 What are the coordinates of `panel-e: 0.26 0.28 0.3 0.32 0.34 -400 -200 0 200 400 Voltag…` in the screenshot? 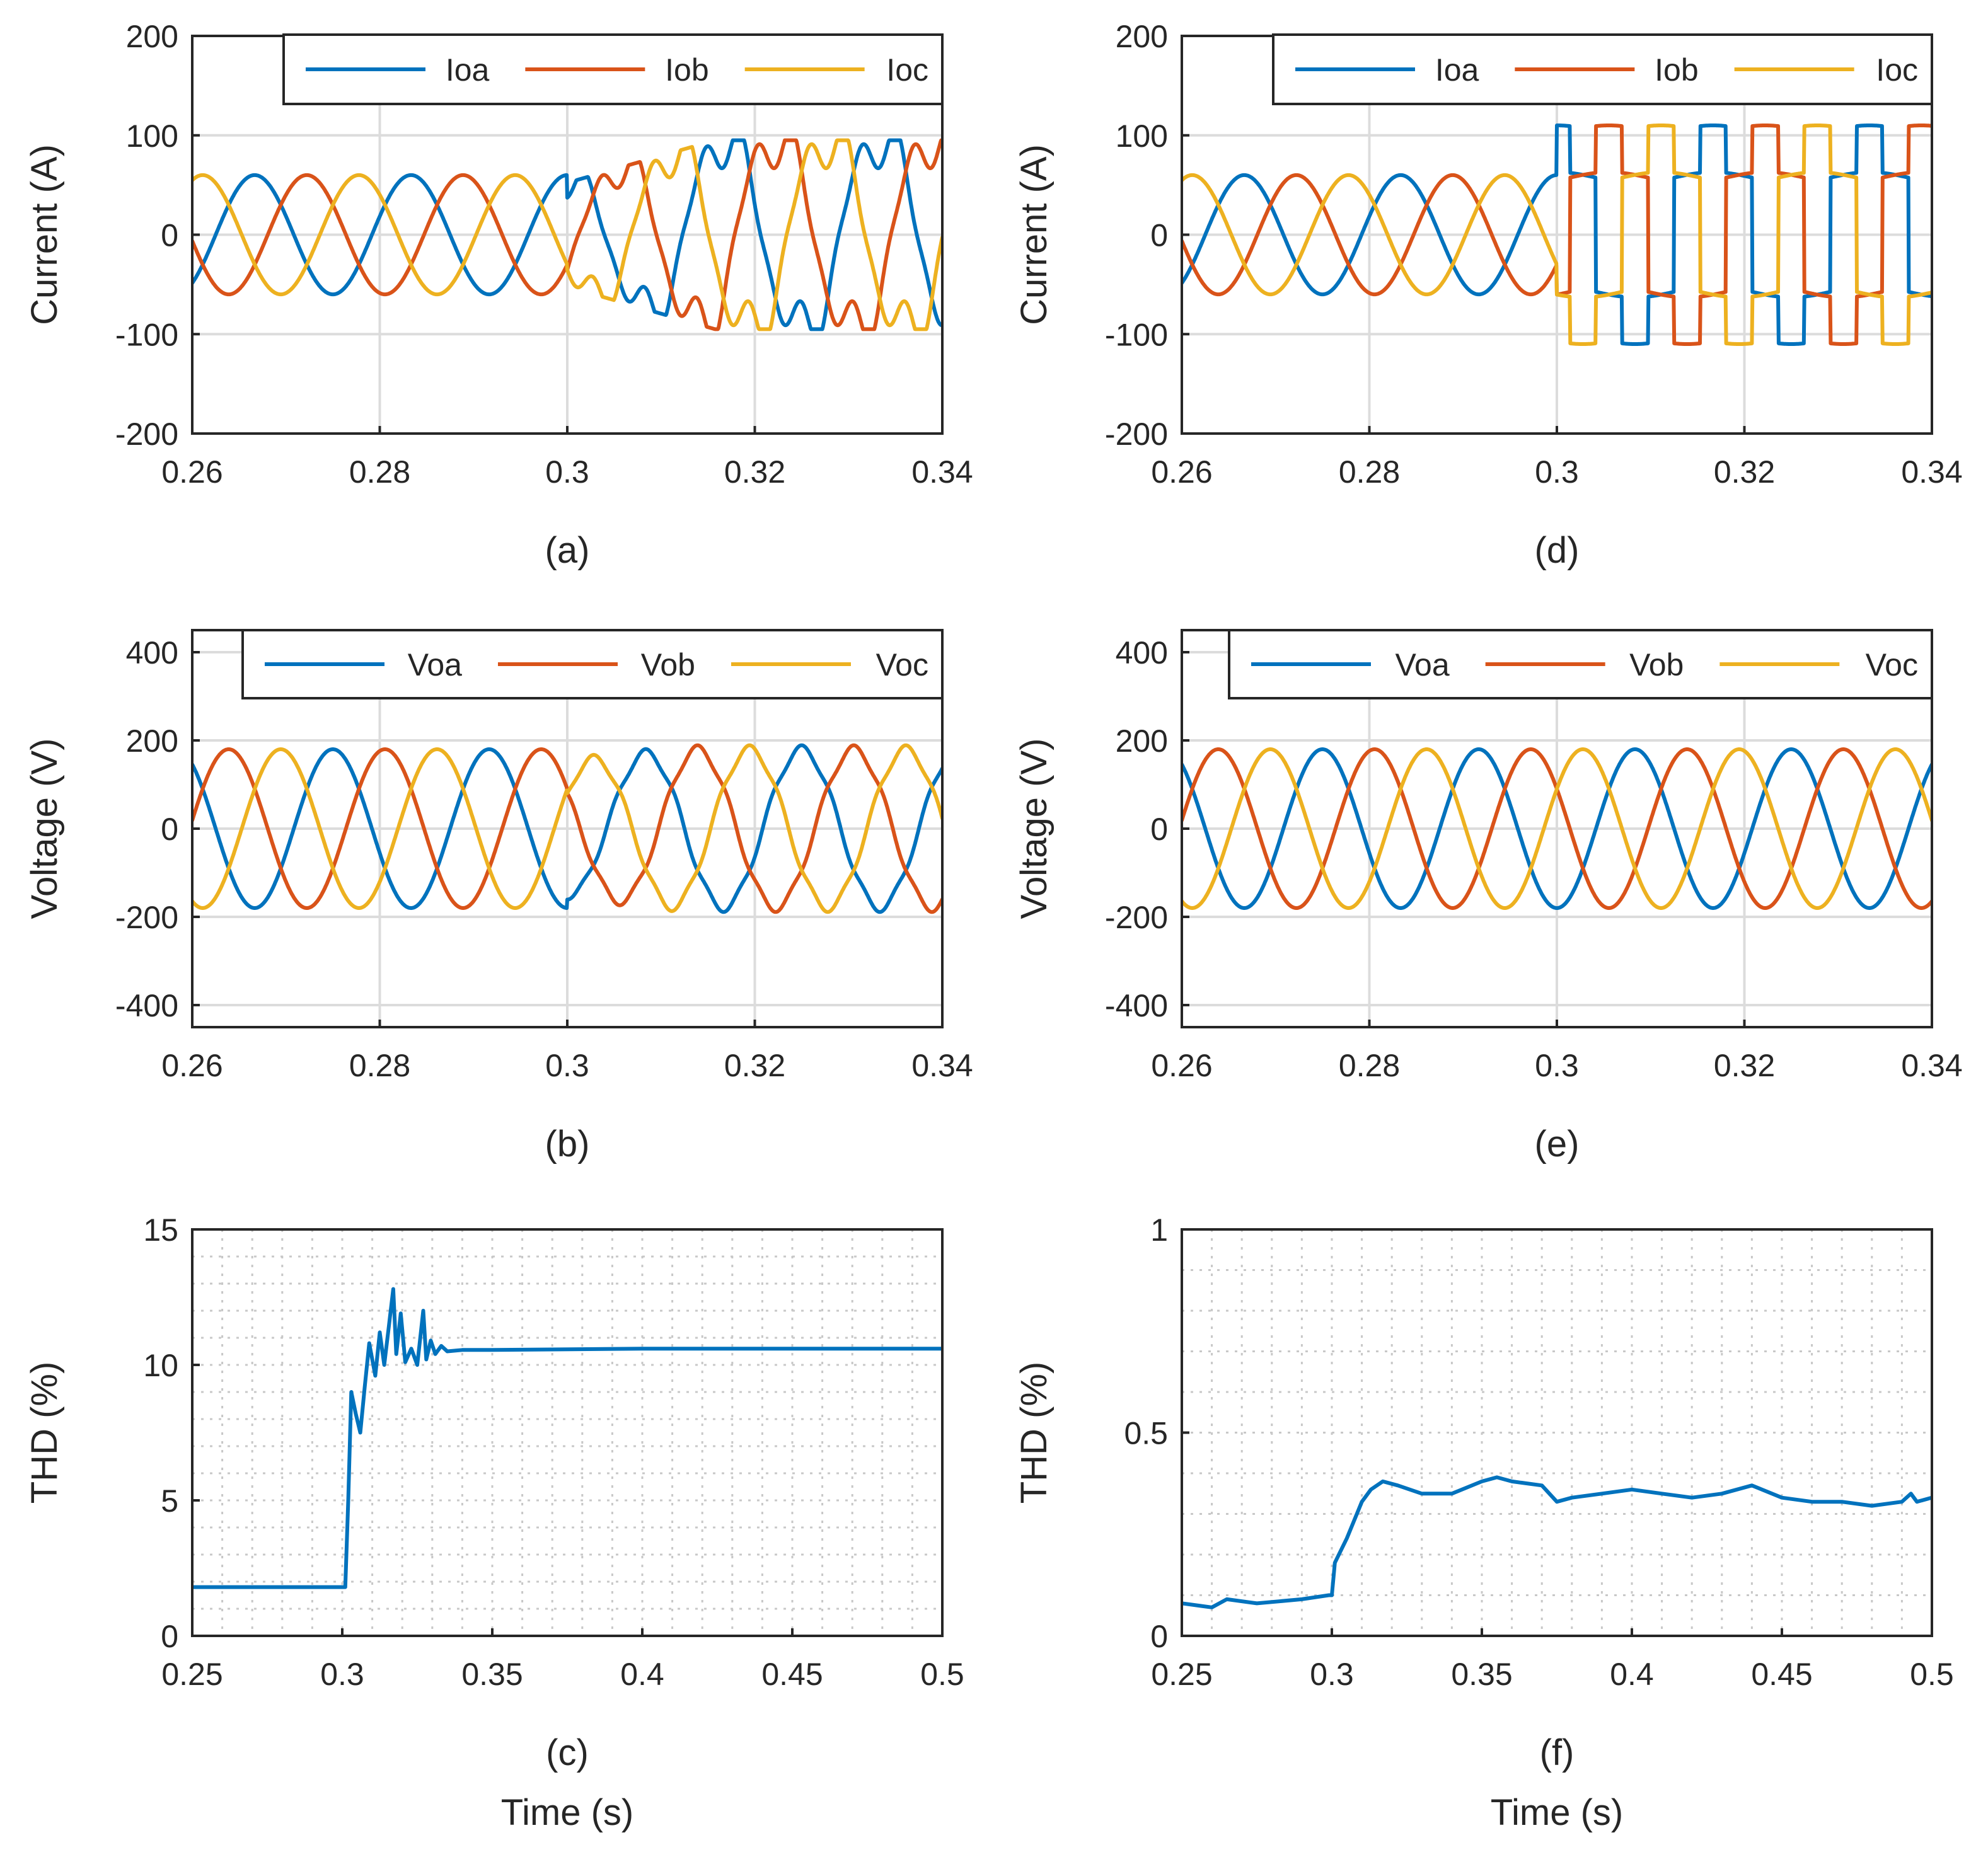 It's located at (1488, 897).